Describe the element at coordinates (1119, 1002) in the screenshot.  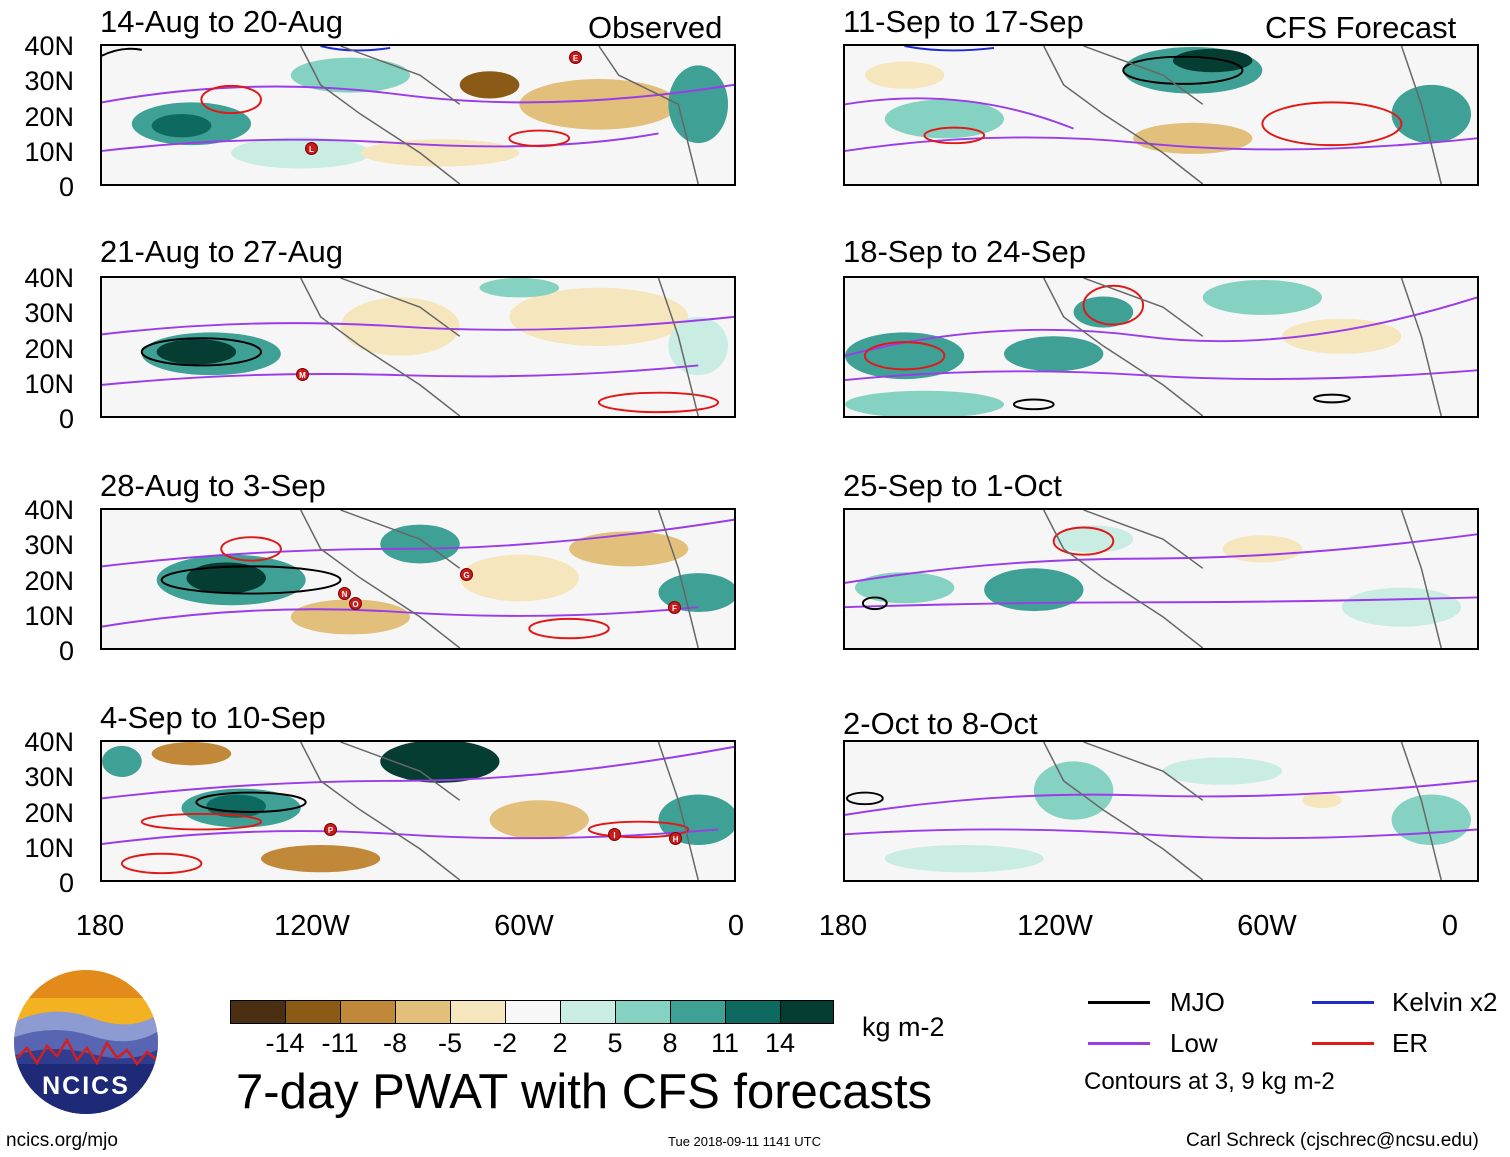
I see `legend-line-mjo` at that location.